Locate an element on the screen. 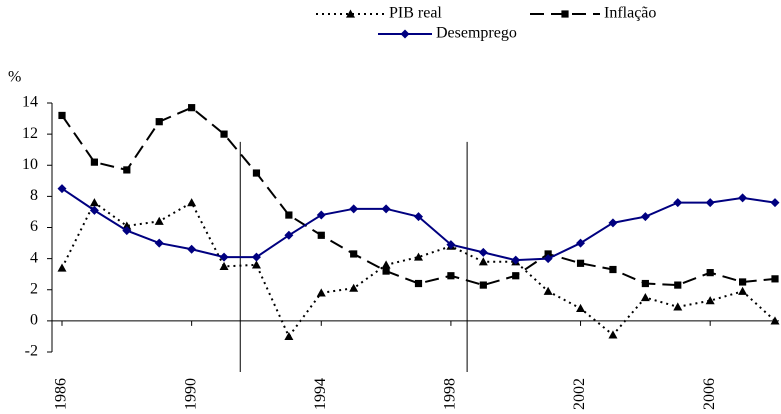 The image size is (781, 414). x-tick-label: 1990 is located at coordinates (190, 394).